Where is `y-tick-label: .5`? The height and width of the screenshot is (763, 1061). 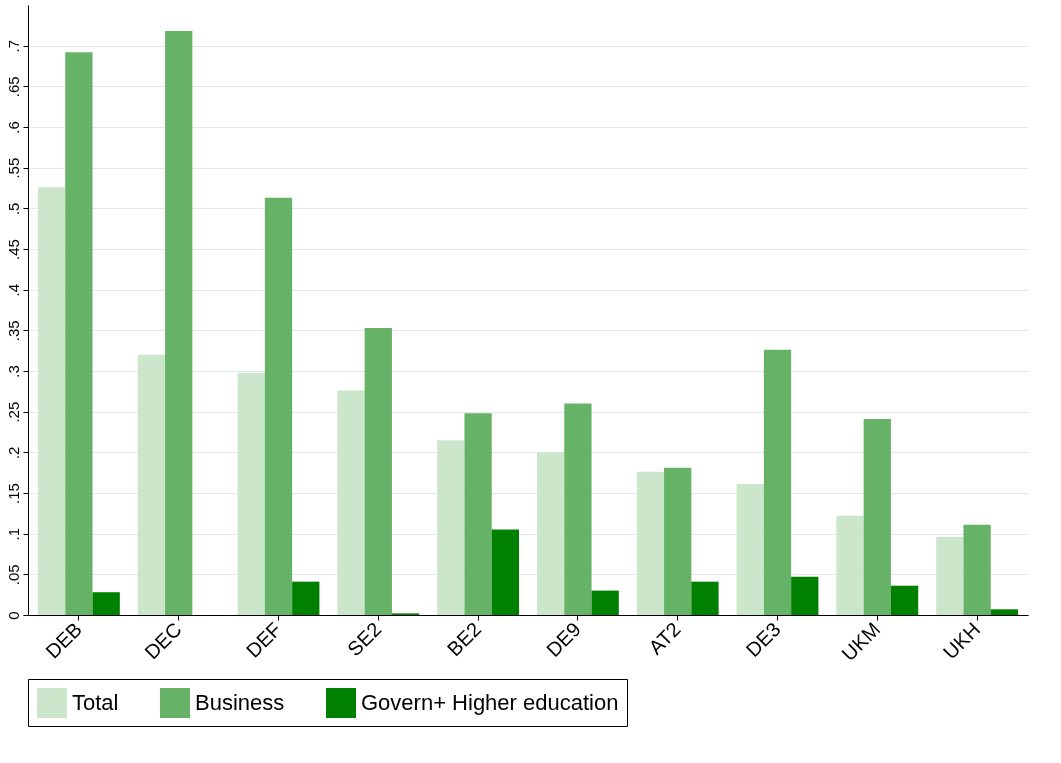
y-tick-label: .5 is located at coordinates (13, 209).